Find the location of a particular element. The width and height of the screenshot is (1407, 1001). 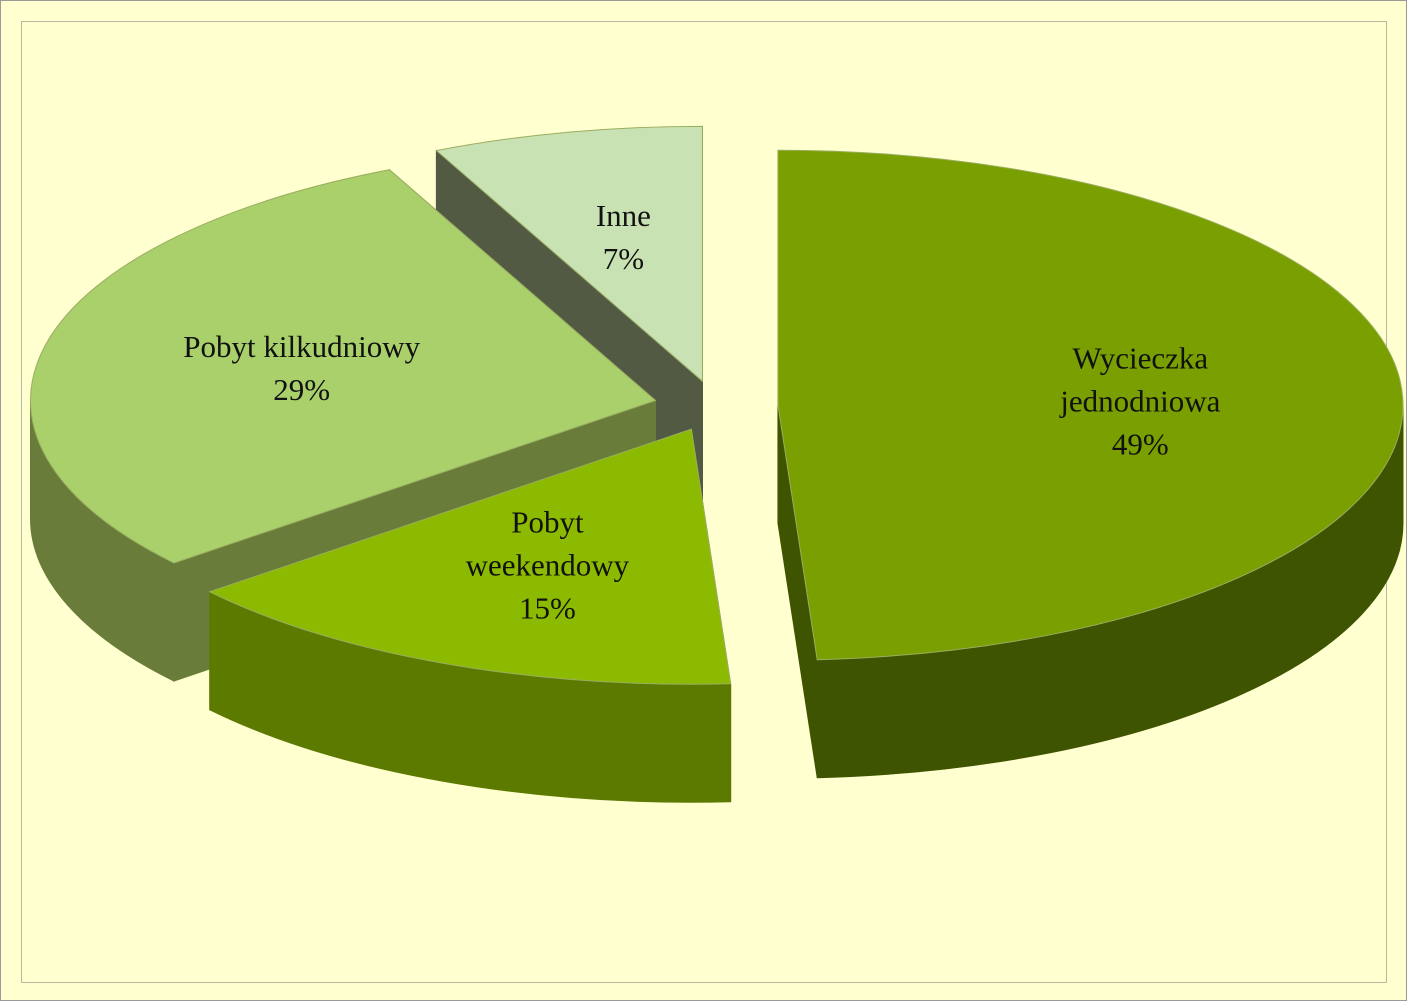

category-label: Pobyt weekendowy is located at coordinates (547, 543).